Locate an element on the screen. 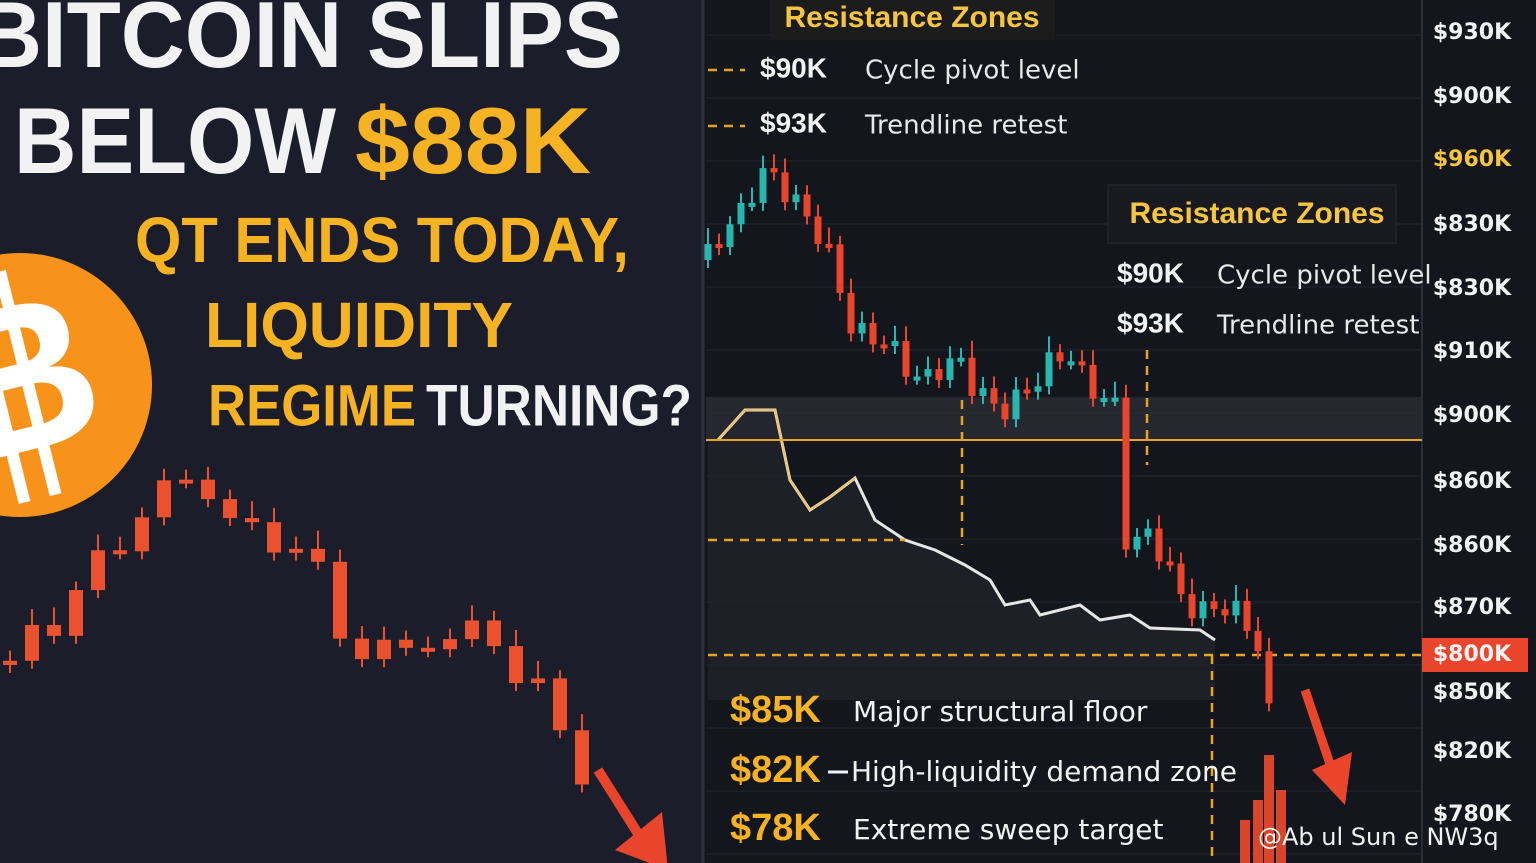  axis-label: $780K is located at coordinates (1472, 814).